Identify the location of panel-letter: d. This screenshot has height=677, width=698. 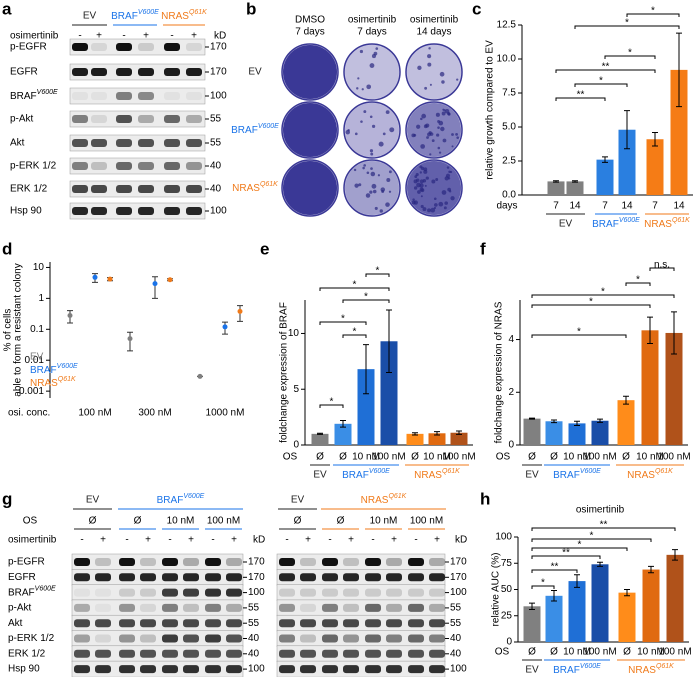
(7, 248).